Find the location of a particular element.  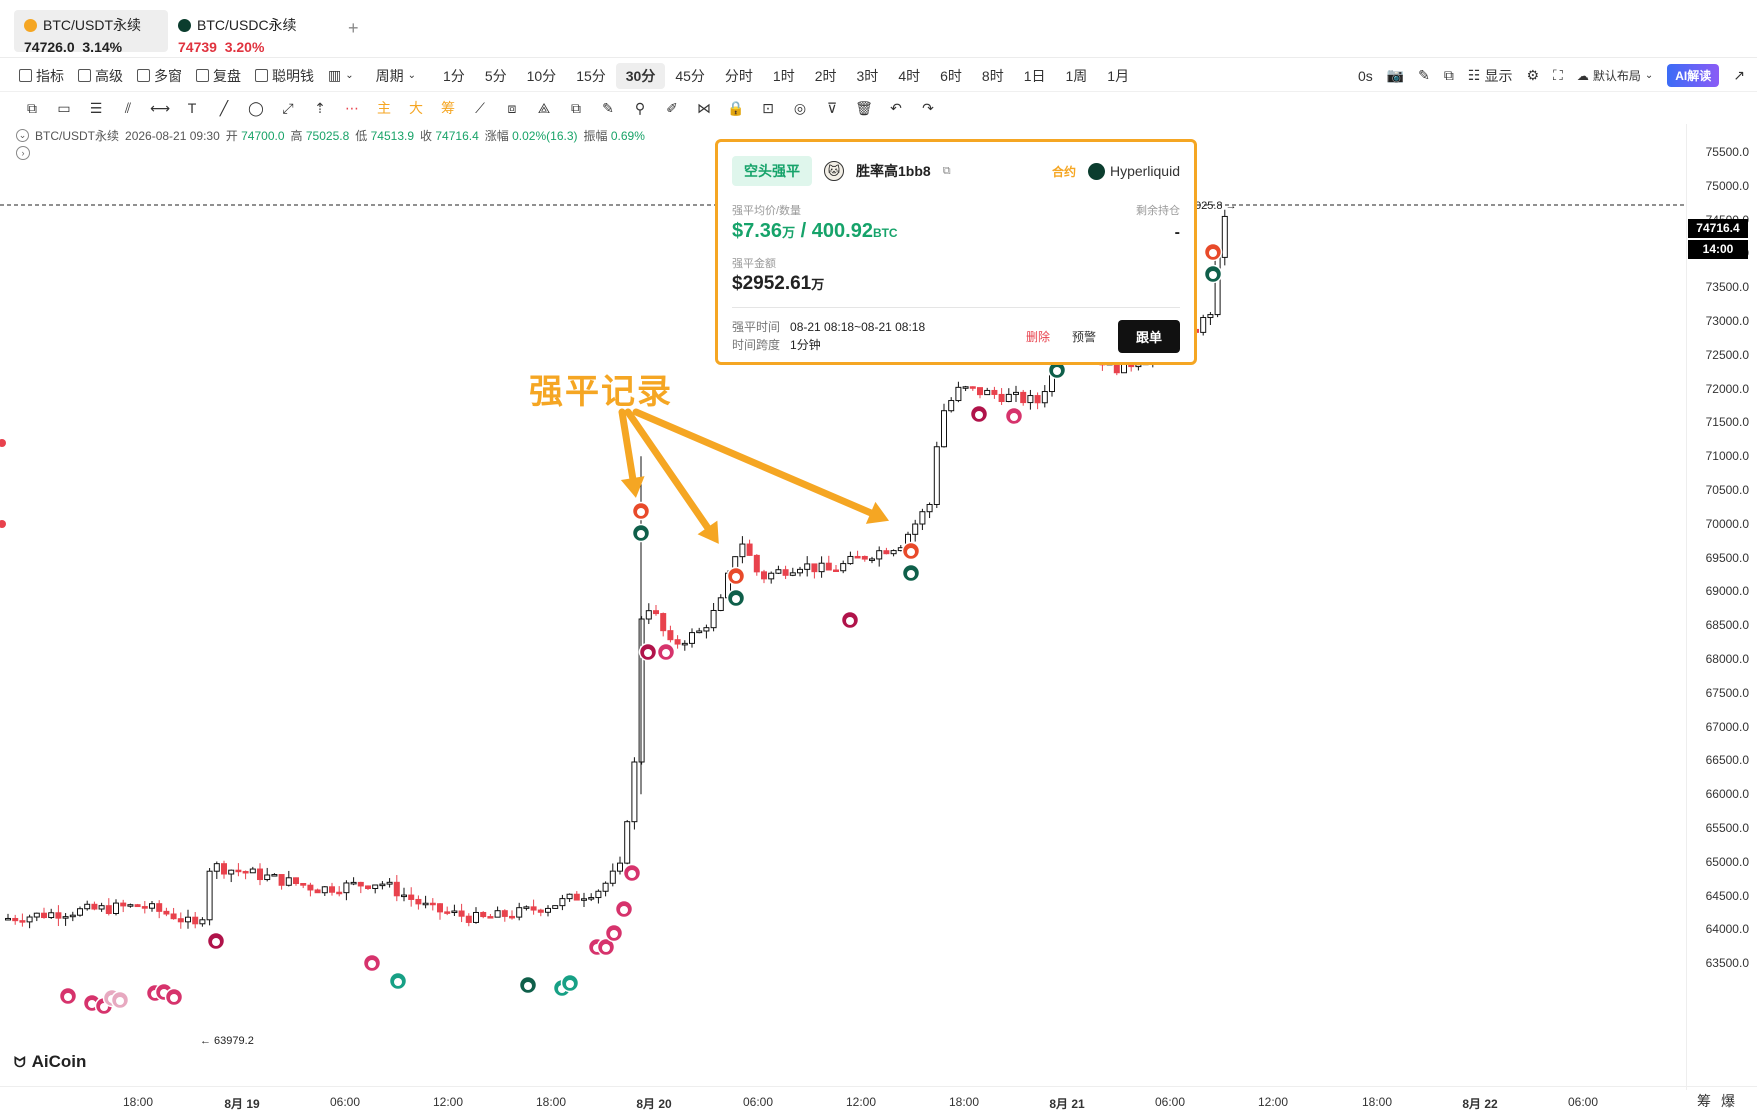

add-tab-icon: + is located at coordinates (353, 28).